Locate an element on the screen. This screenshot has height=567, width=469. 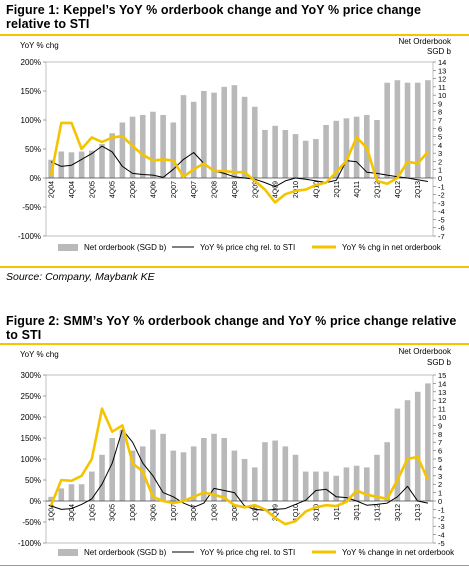
x-tick-label: 4Q08 is located at coordinates (235, 189).